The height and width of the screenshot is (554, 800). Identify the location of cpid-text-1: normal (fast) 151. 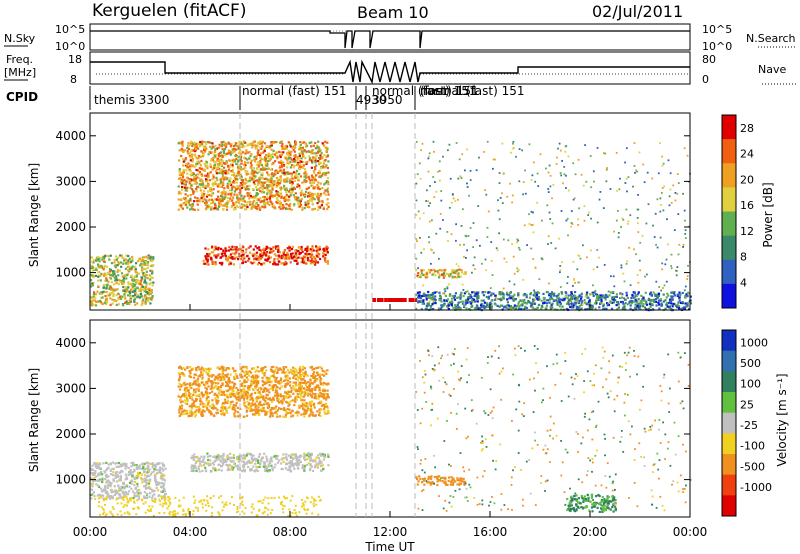
(294, 91).